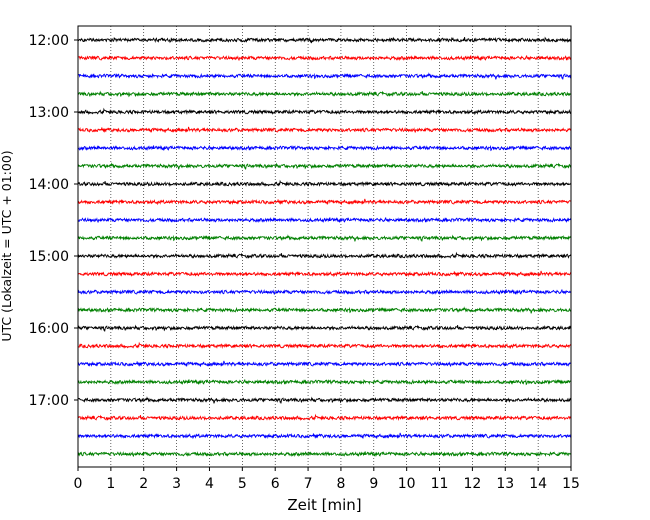 Image resolution: width=650 pixels, height=520 pixels. Describe the element at coordinates (143, 484) in the screenshot. I see `x-tick-label: 2` at that location.